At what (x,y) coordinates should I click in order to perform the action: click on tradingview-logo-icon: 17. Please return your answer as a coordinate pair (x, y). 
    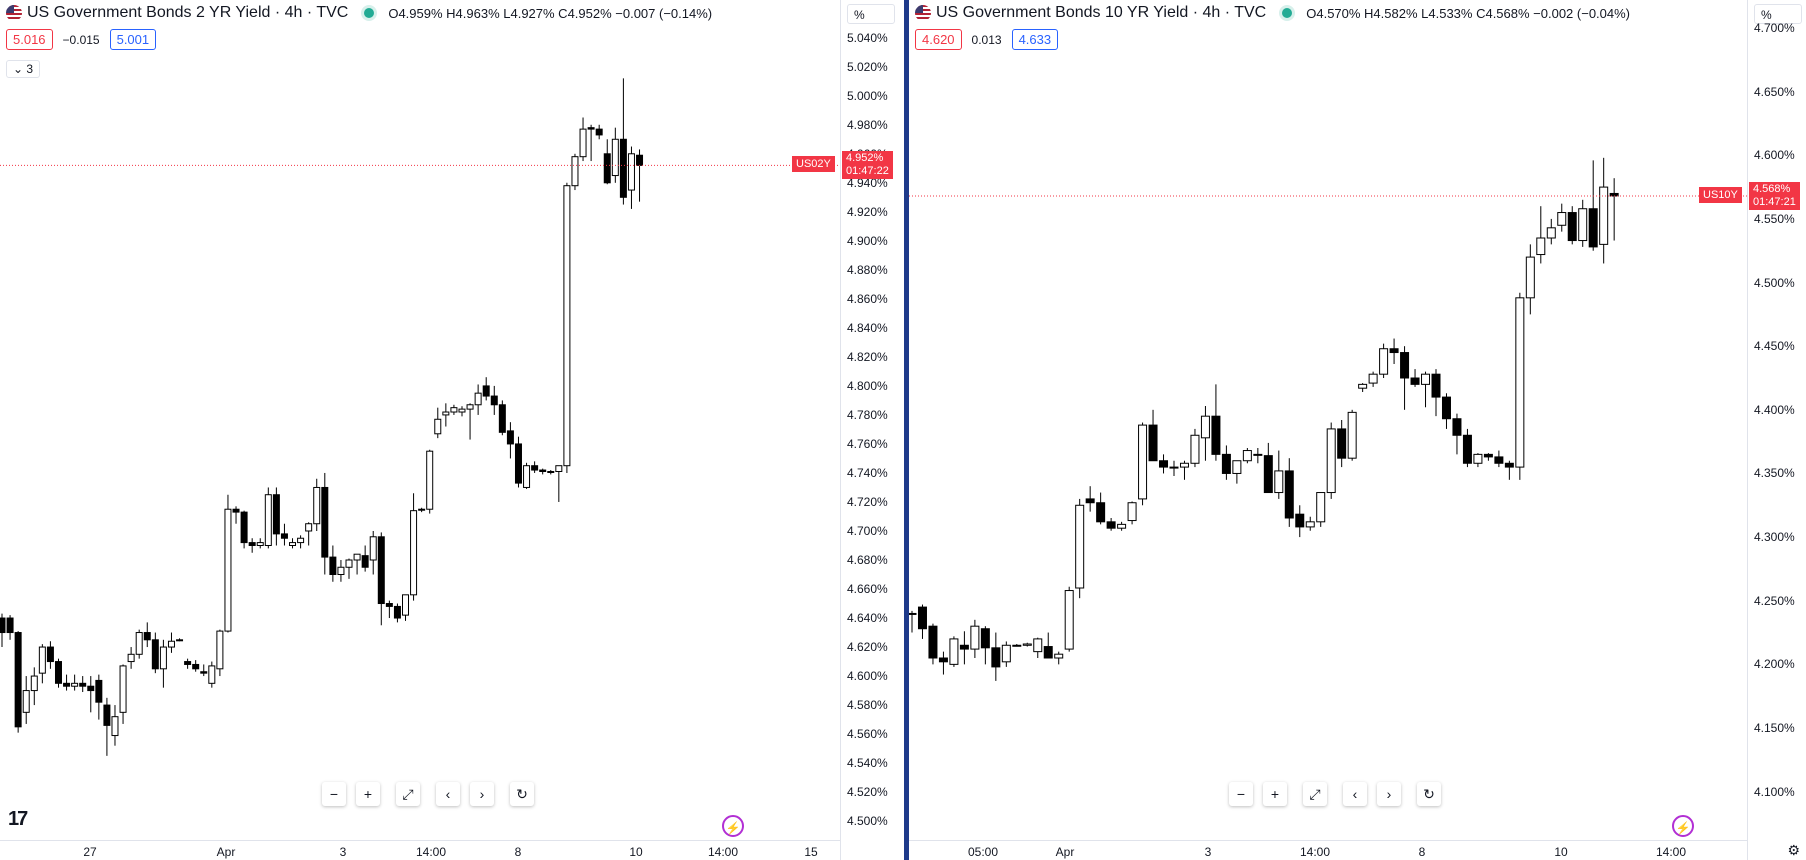
    Looking at the image, I should click on (18, 819).